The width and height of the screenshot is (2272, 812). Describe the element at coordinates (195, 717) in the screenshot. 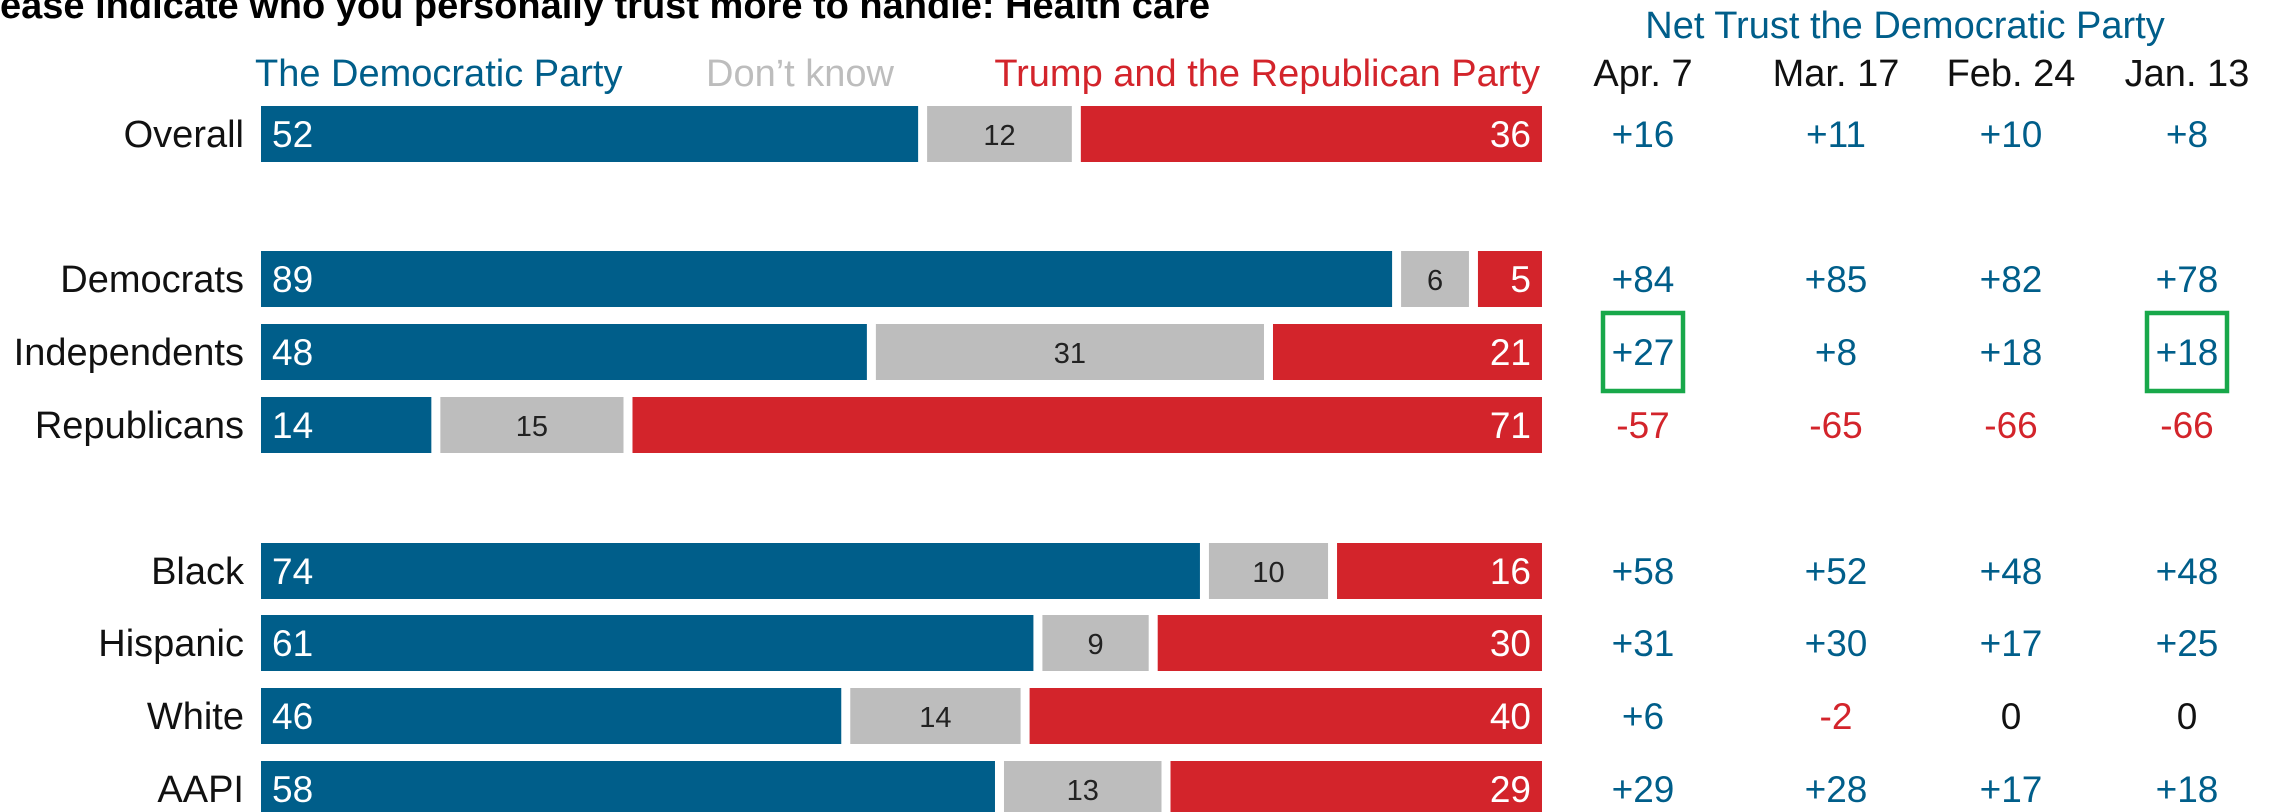

I see `row-label: White` at that location.